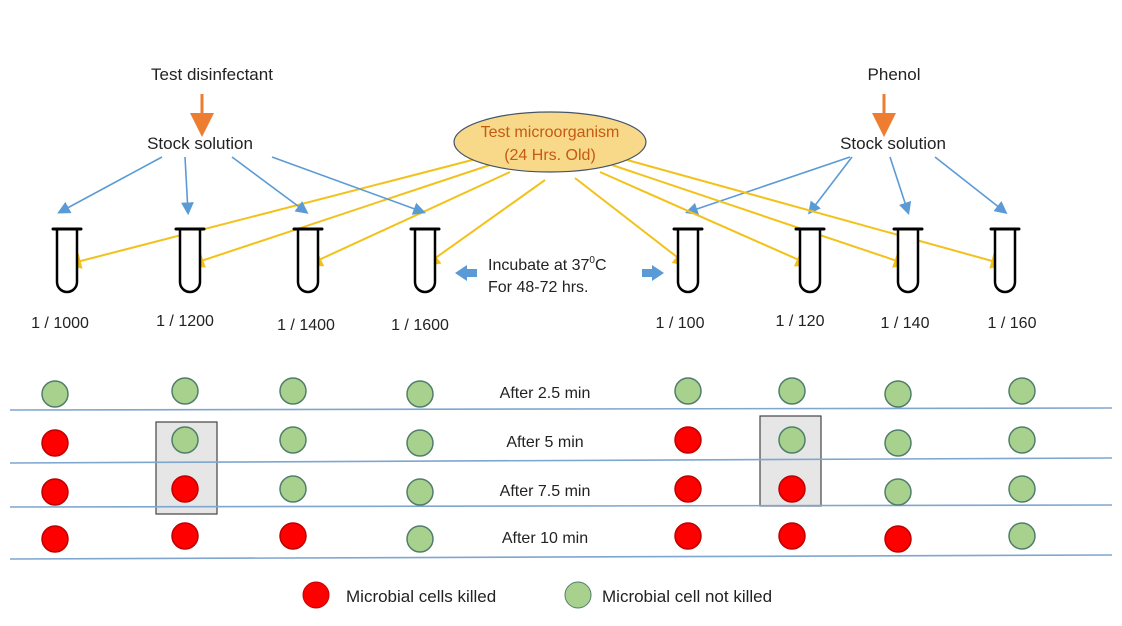 This screenshot has width=1122, height=626. Describe the element at coordinates (538, 287) in the screenshot. I see `incubate-line2: For 48-72 hrs.` at that location.